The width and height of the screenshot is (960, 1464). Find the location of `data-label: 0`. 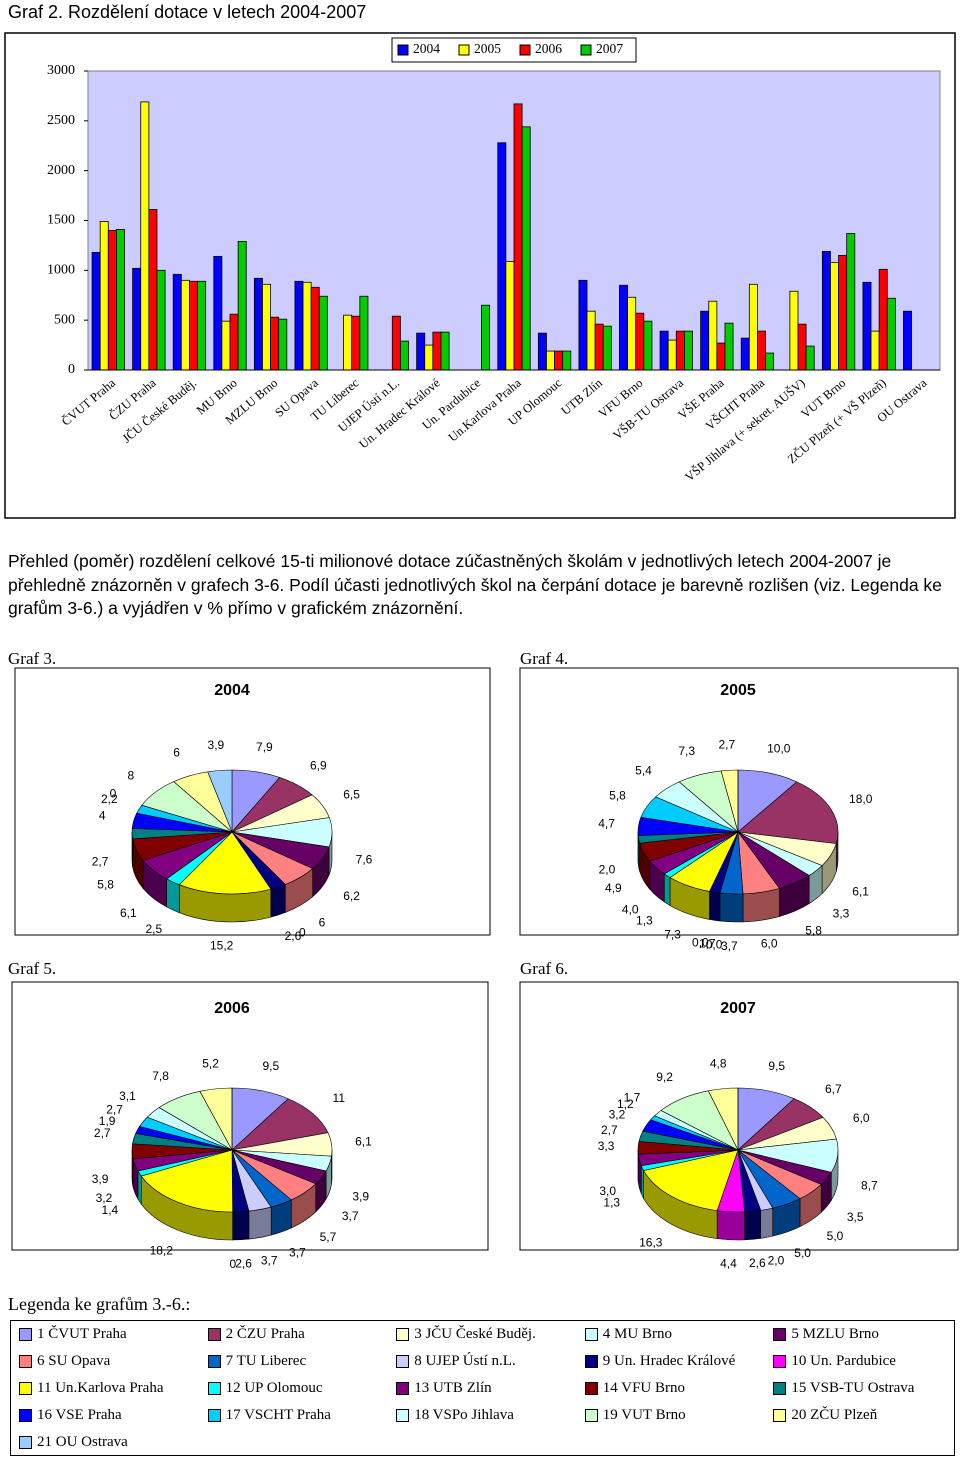

data-label: 0 is located at coordinates (302, 933).